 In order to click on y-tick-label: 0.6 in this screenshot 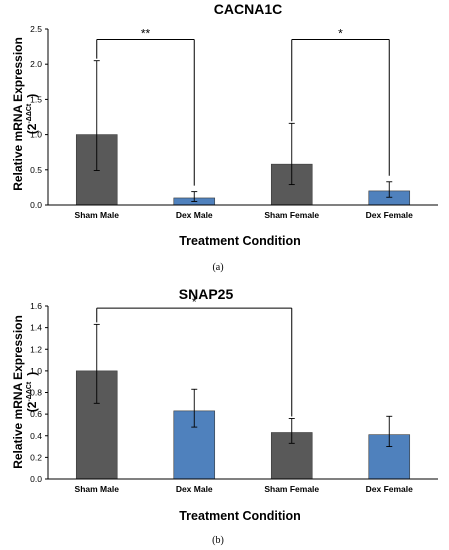, I will do `click(36, 414)`.